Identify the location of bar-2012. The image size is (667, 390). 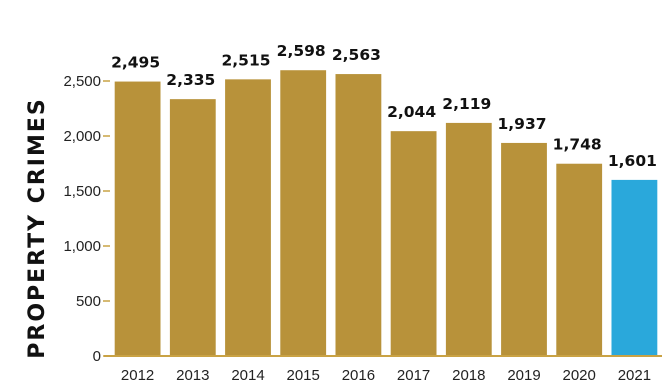
(137, 219).